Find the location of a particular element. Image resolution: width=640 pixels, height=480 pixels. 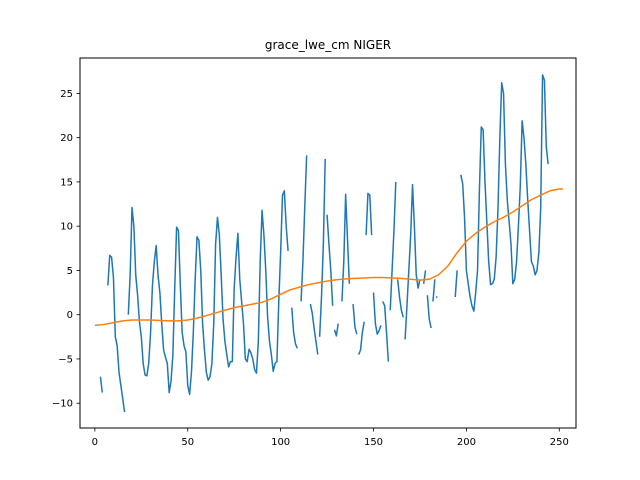

x-tick-label: 250 is located at coordinates (559, 442).